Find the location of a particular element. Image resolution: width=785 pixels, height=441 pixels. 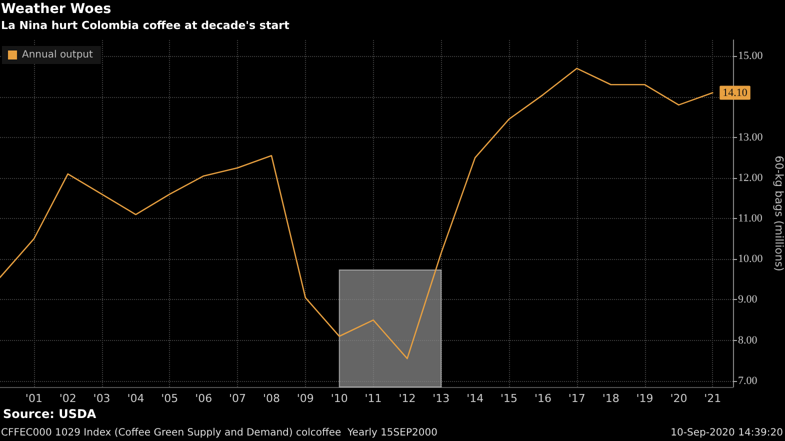

x-tick-label: '13 is located at coordinates (441, 398).